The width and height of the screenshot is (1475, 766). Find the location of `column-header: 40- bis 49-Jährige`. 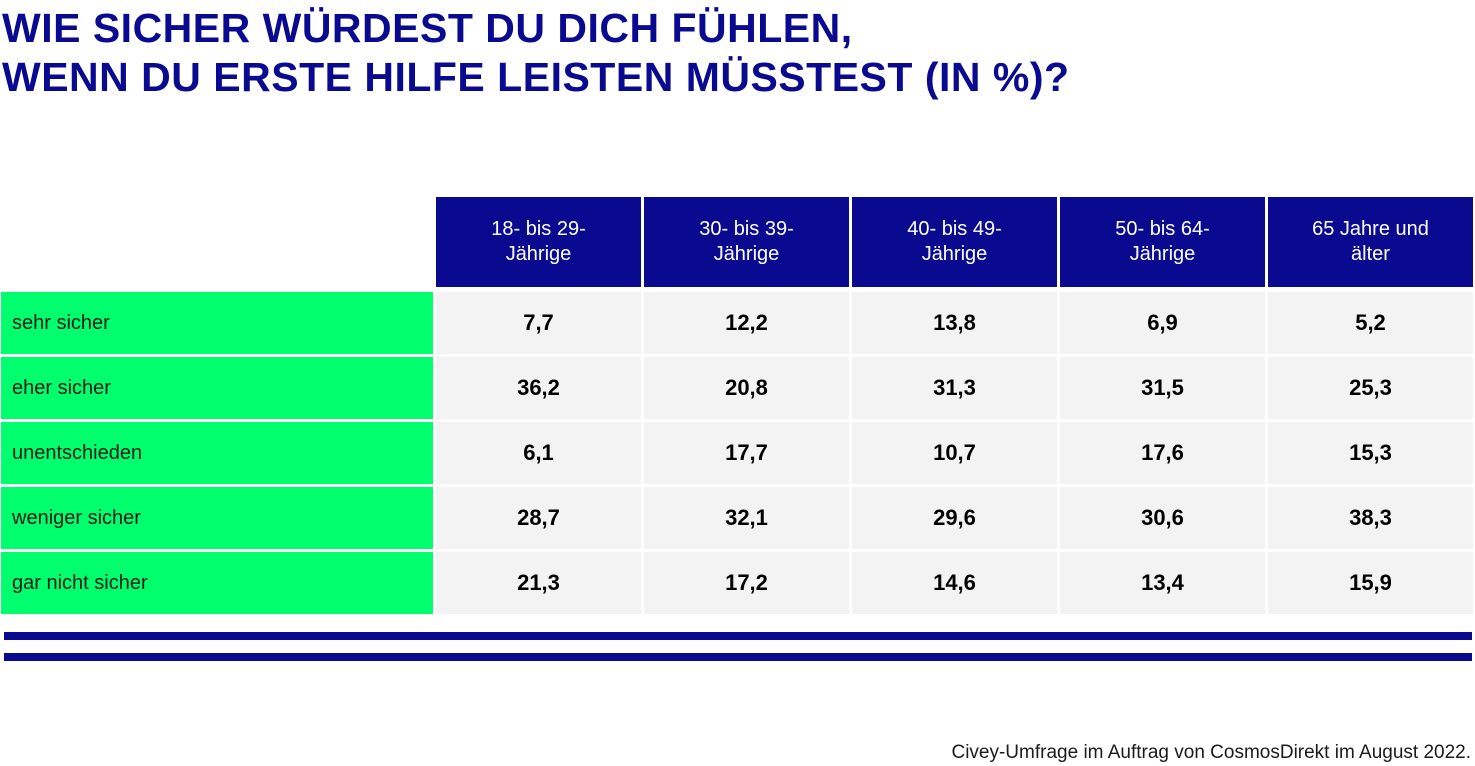

column-header: 40- bis 49-Jährige is located at coordinates (954, 242).